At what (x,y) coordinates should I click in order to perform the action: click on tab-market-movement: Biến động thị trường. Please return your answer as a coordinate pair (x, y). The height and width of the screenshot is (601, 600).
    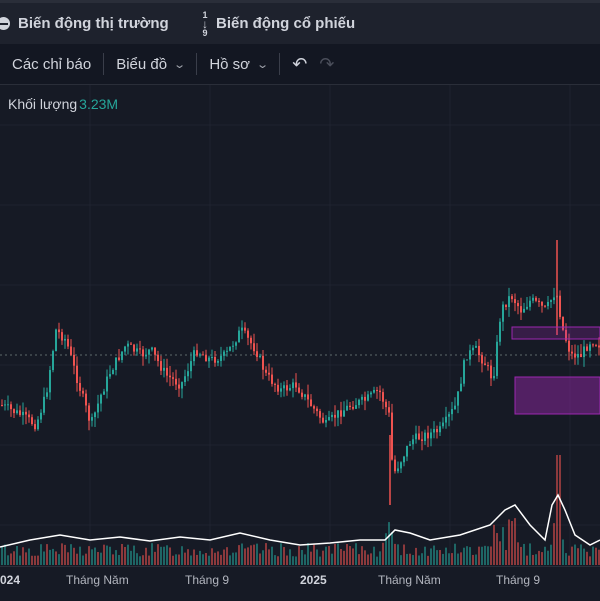
    Looking at the image, I should click on (95, 23).